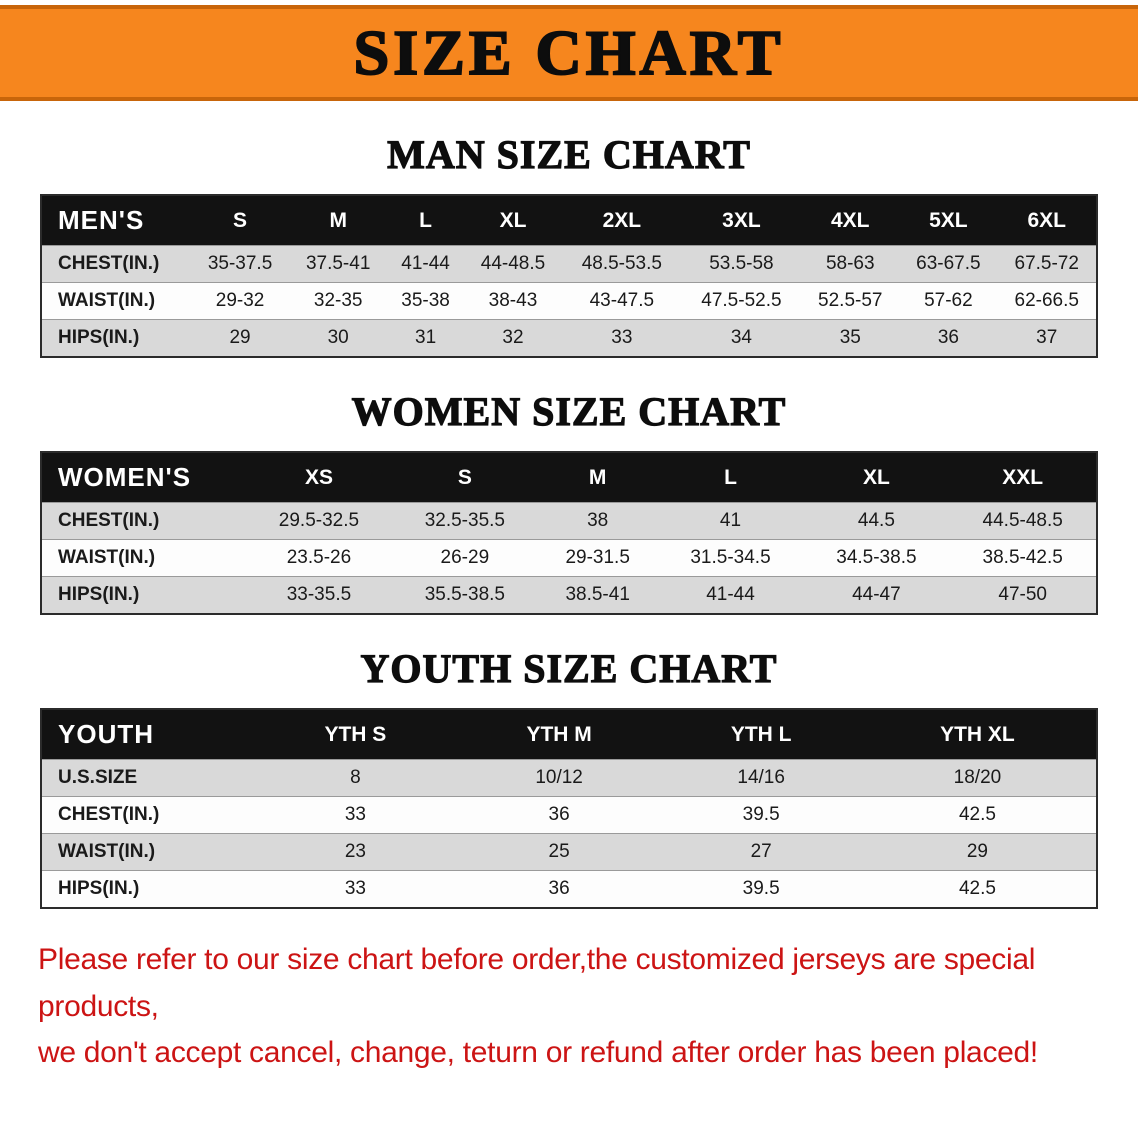 This screenshot has width=1138, height=1137. What do you see at coordinates (569, 815) in the screenshot?
I see `table-row: CHEST(IN.) 33 36 39.5 42.5` at bounding box center [569, 815].